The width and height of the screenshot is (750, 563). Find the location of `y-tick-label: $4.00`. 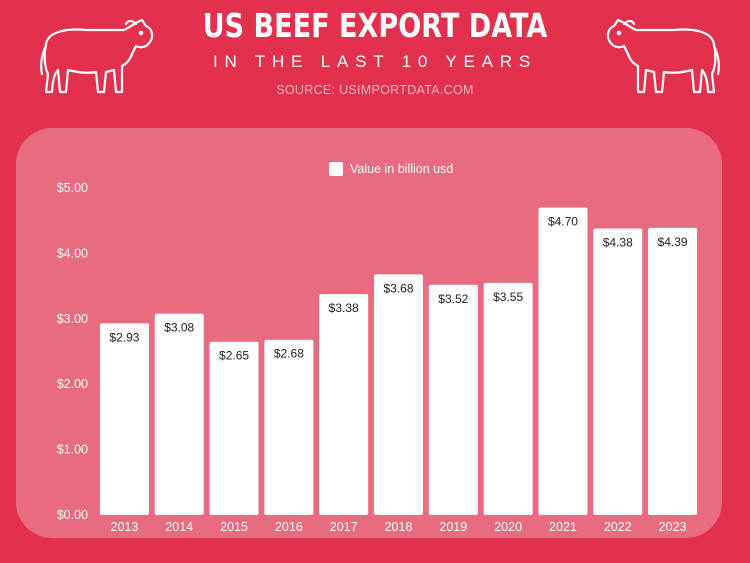

y-tick-label: $4.00 is located at coordinates (72, 253).